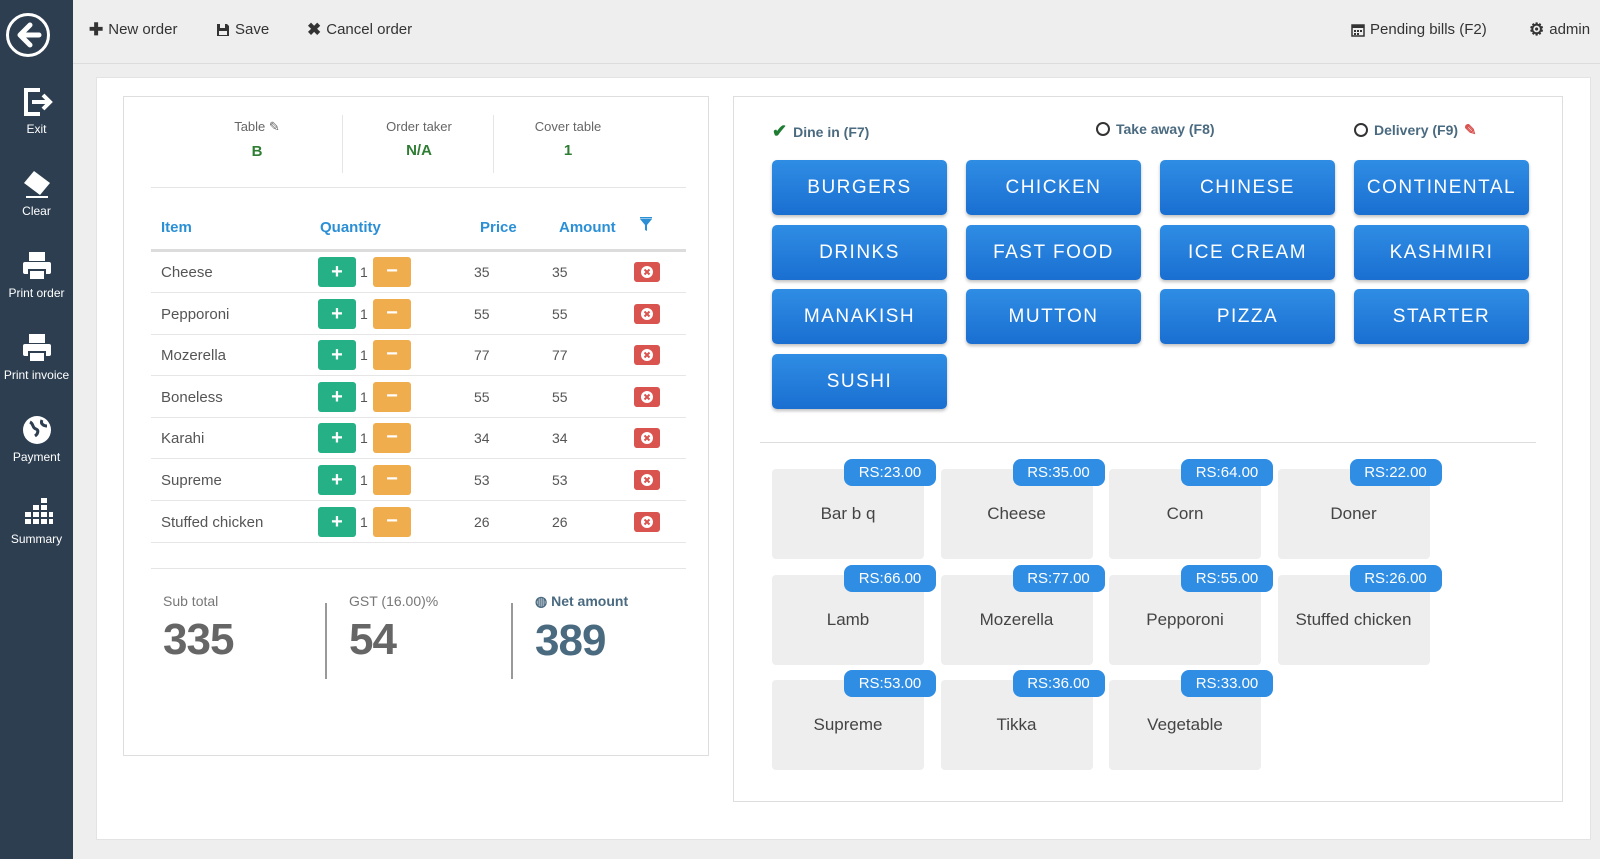  What do you see at coordinates (646, 227) in the screenshot?
I see `filter-icon` at bounding box center [646, 227].